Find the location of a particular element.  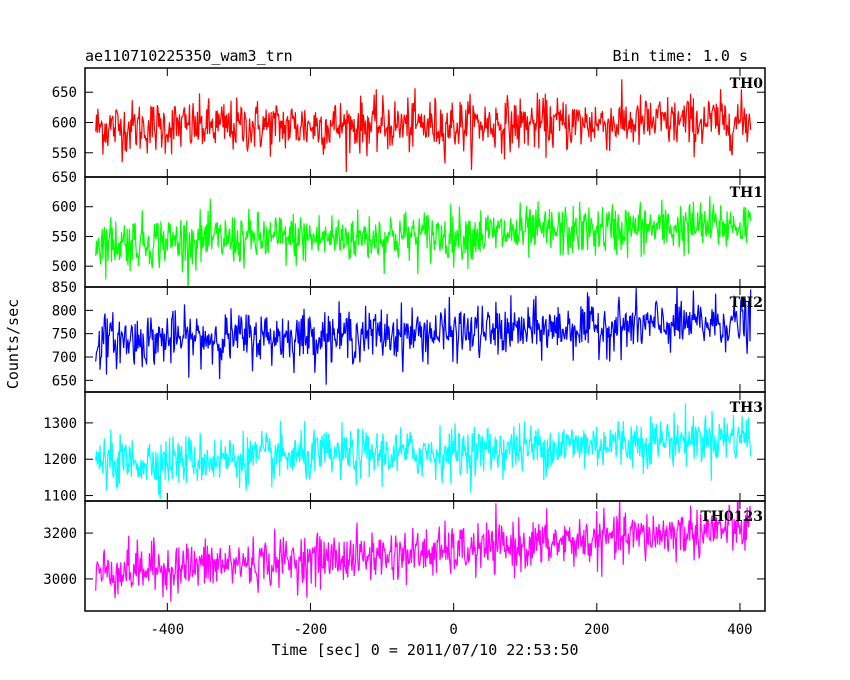

series-line-th3 is located at coordinates (423, 451).